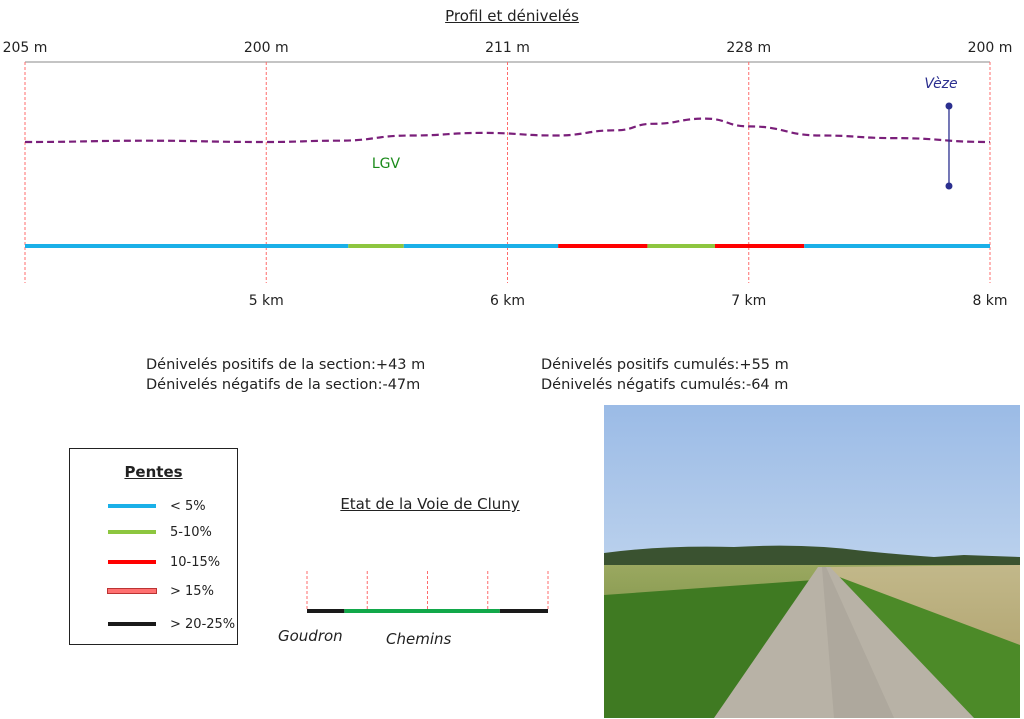 This screenshot has height=719, width=1024. What do you see at coordinates (266, 301) in the screenshot?
I see `km-tick-label: 5 km` at bounding box center [266, 301].